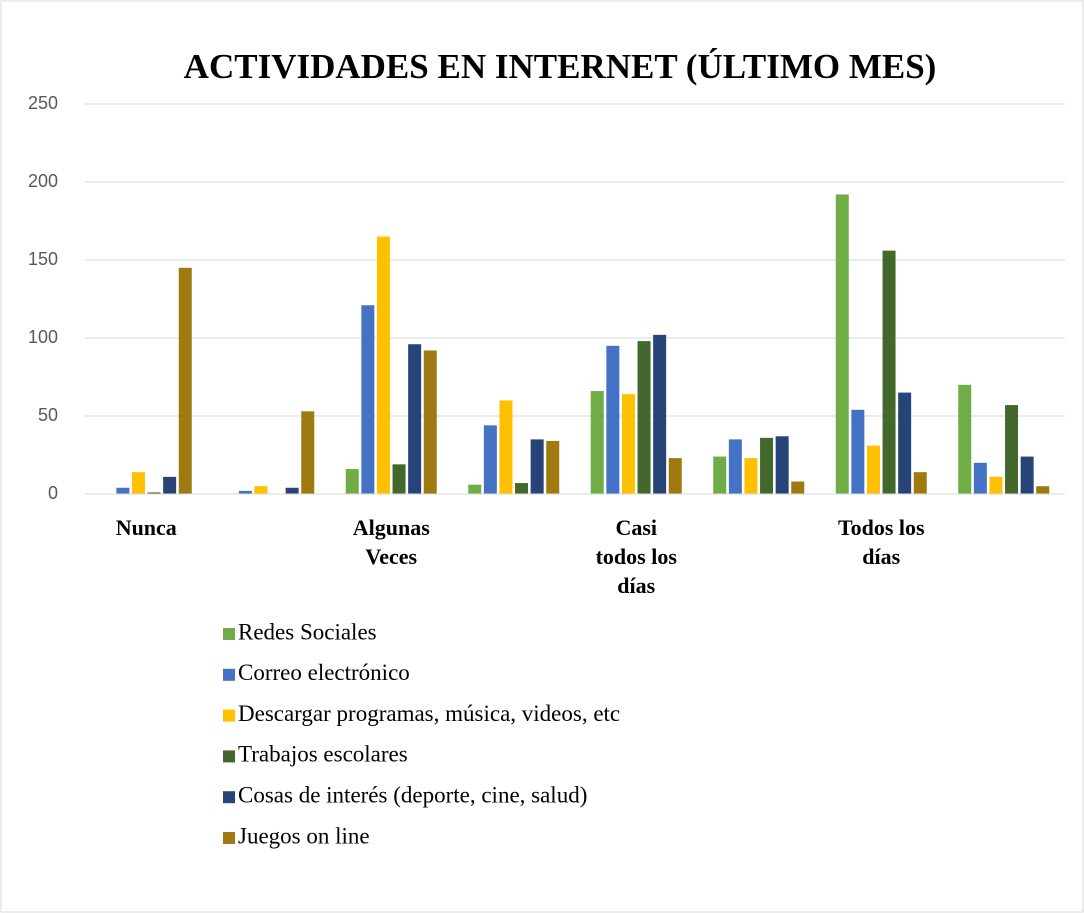 This screenshot has width=1084, height=913. I want to click on legend-label: Correo electrónico, so click(324, 672).